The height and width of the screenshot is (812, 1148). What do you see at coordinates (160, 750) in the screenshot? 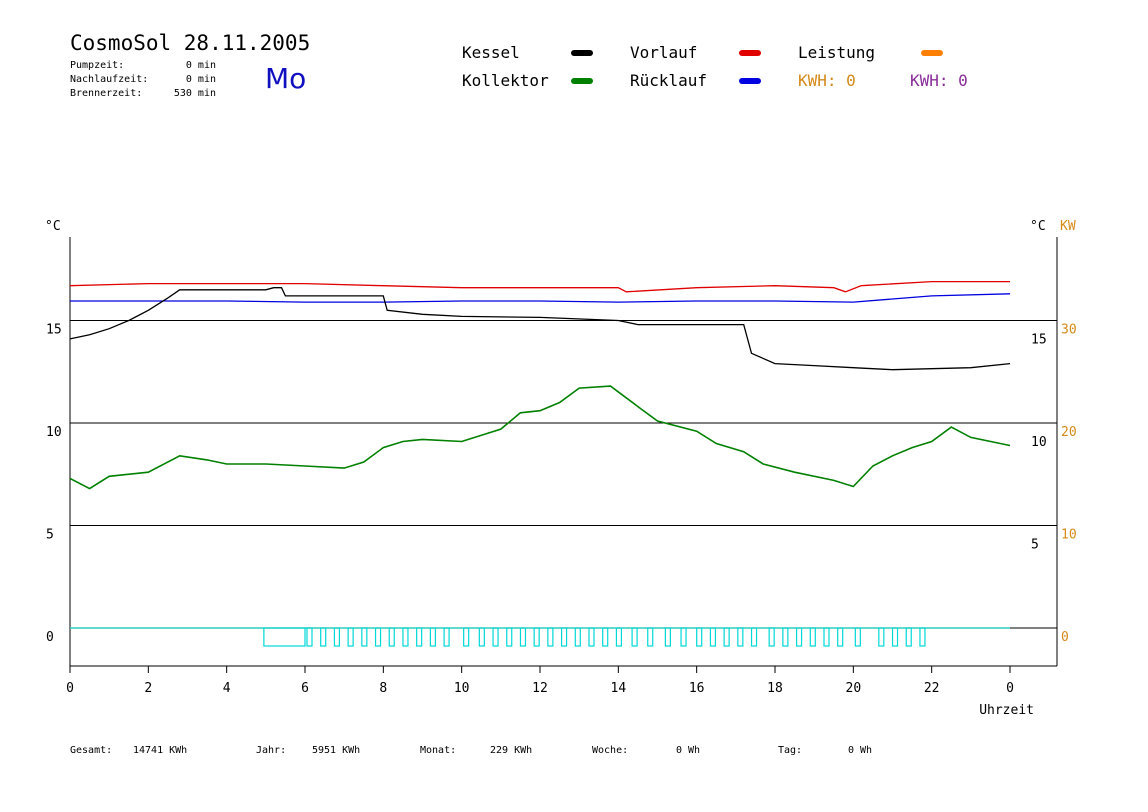
I see `footer-total-value: 14741 KWh` at bounding box center [160, 750].